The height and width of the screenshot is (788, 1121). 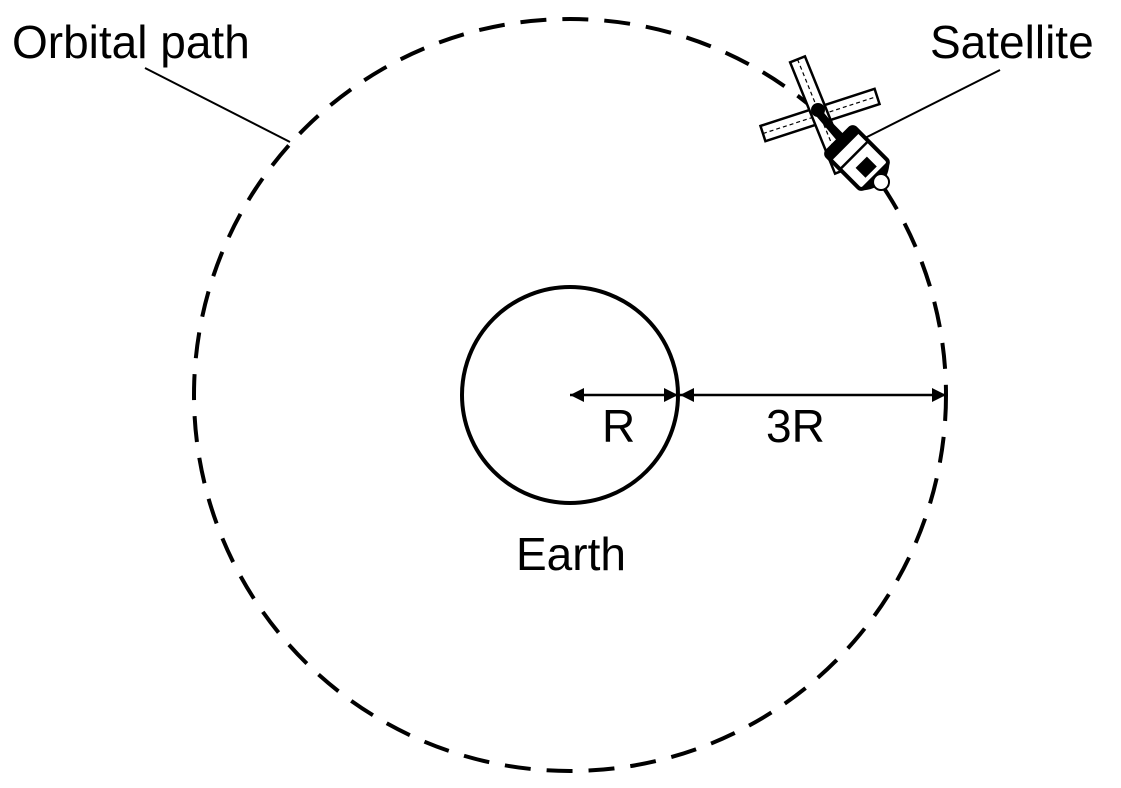 I want to click on orbital-path-label: Orbital path, so click(x=131, y=42).